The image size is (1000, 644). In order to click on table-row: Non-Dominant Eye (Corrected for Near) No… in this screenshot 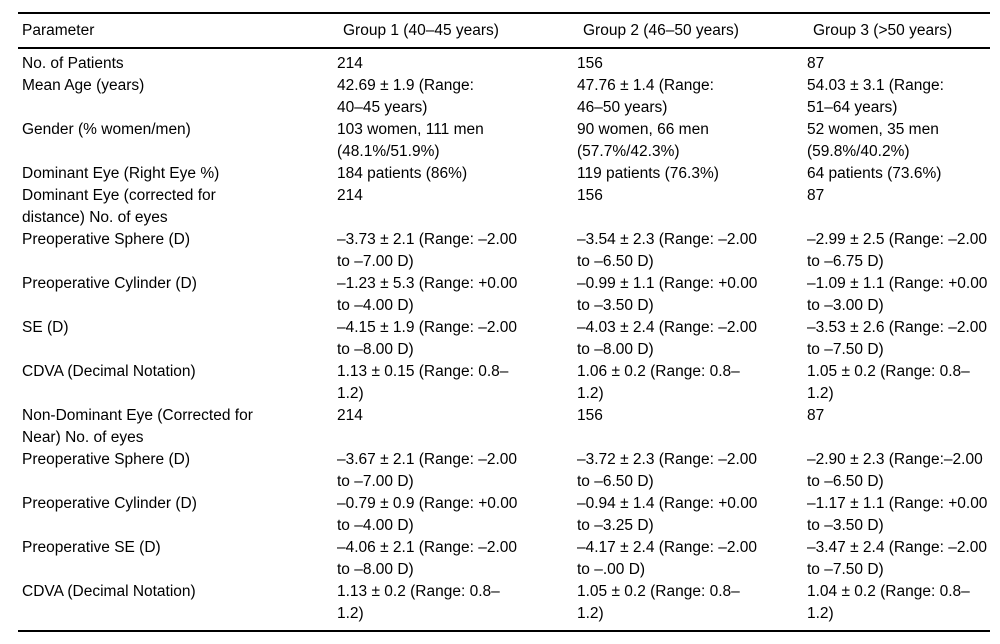, I will do `click(504, 427)`.